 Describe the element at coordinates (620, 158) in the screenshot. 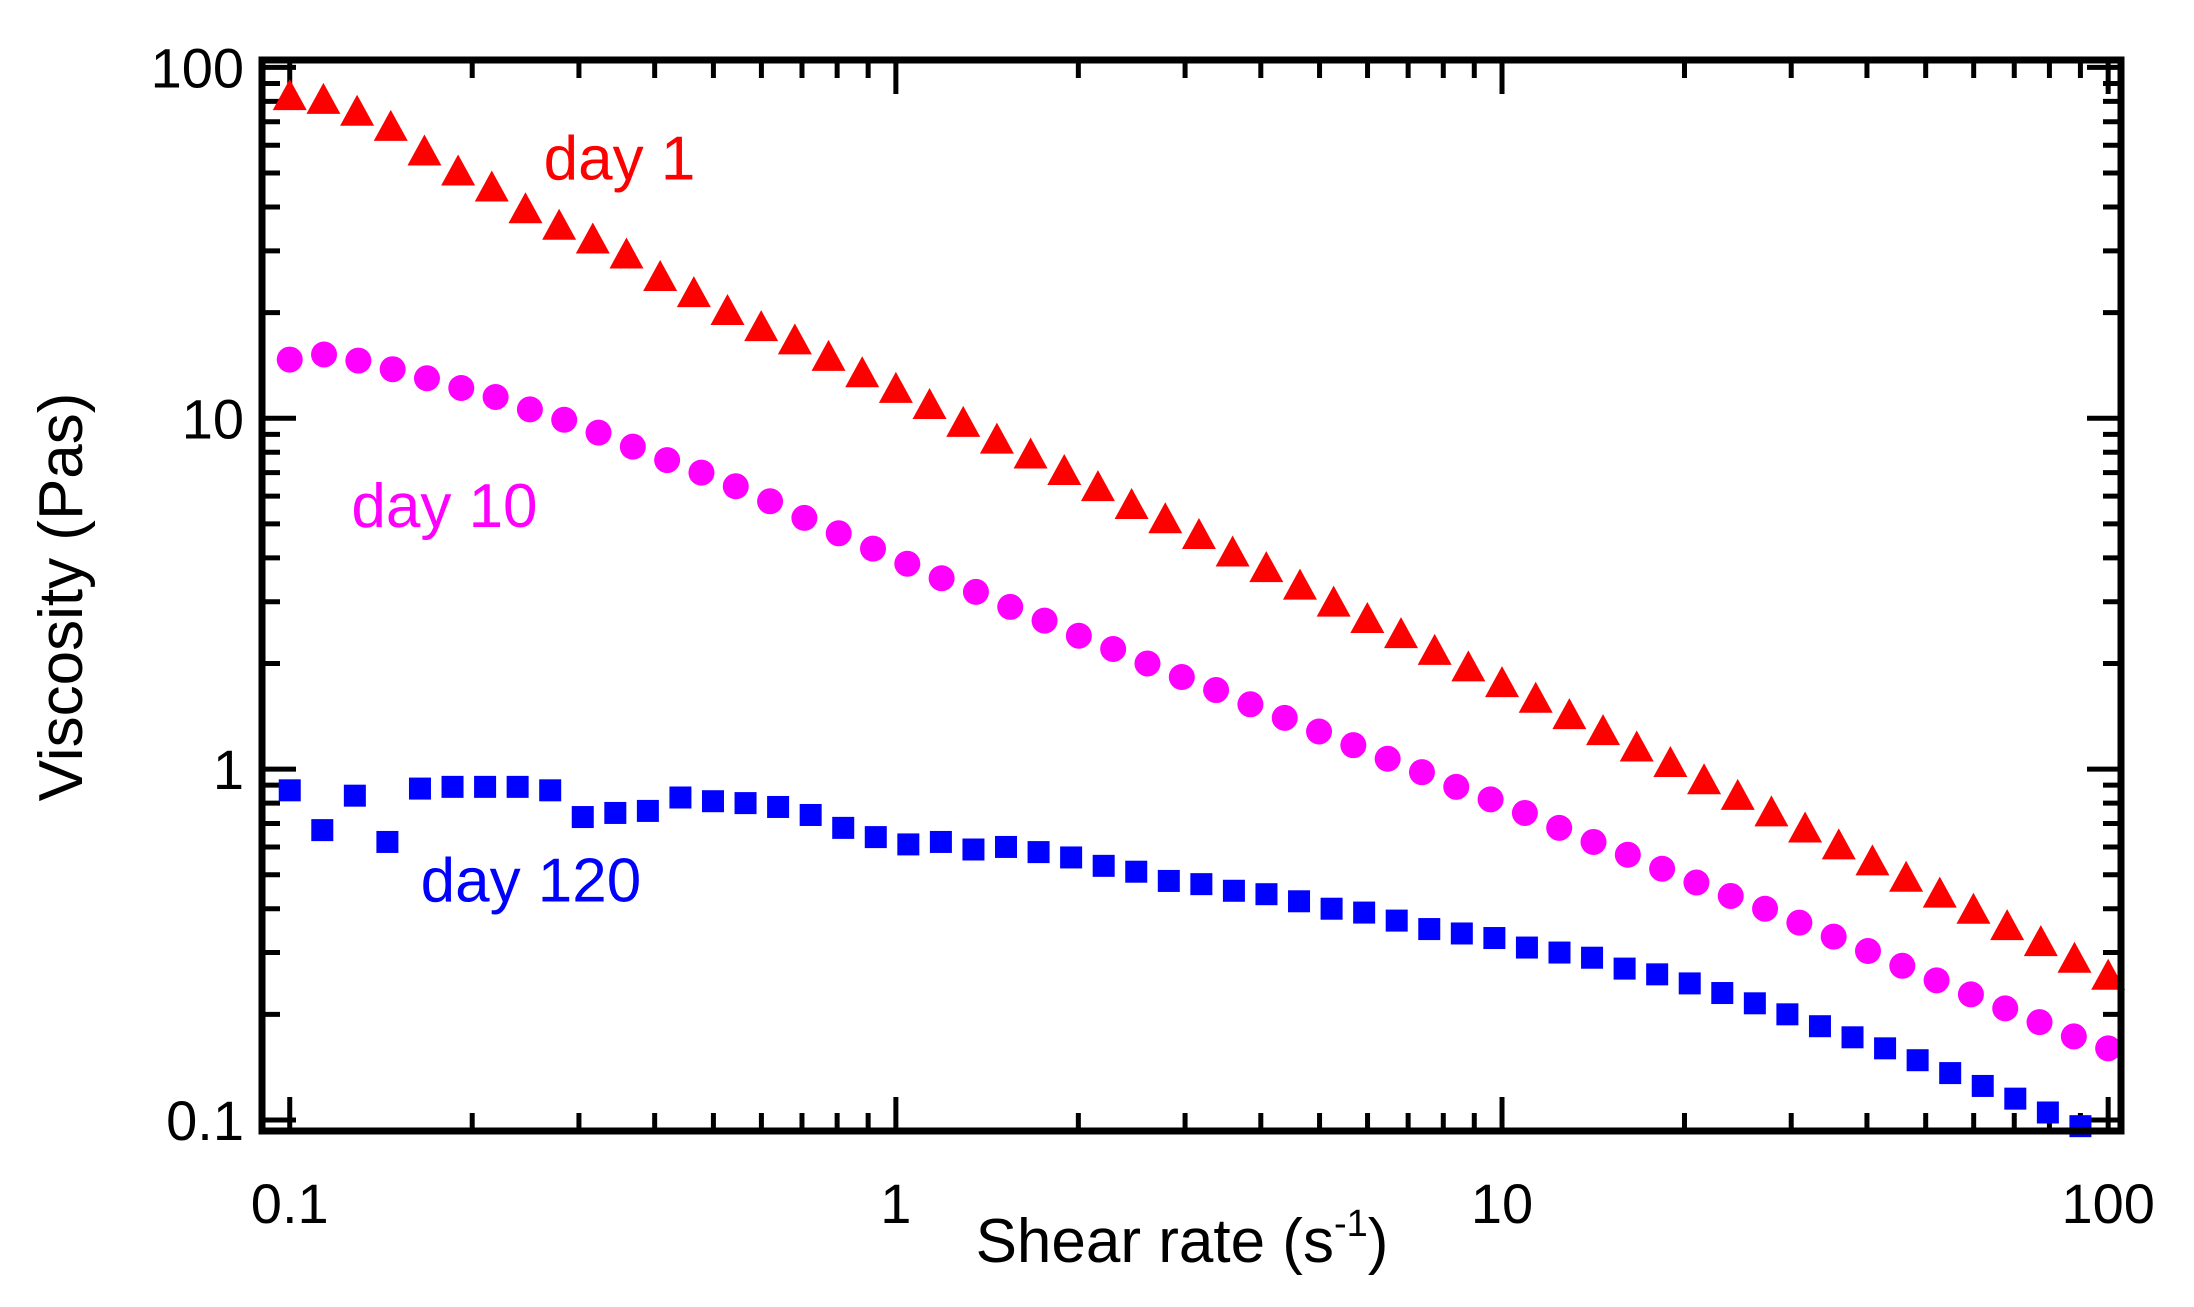

I see `series-label-day-1: day 1` at that location.